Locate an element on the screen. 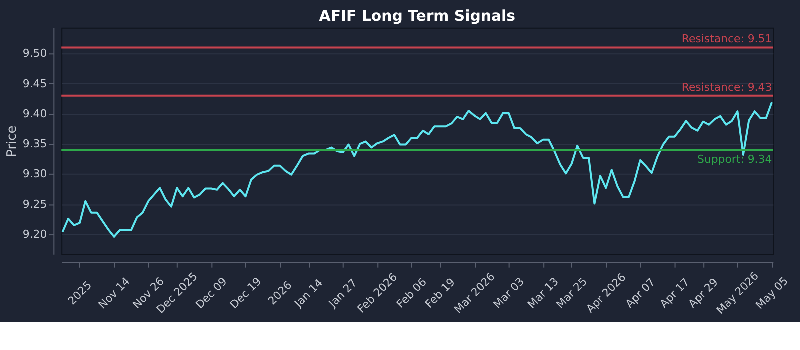 This screenshot has width=800, height=350. x-tick-label: Nov 14 is located at coordinates (114, 293).